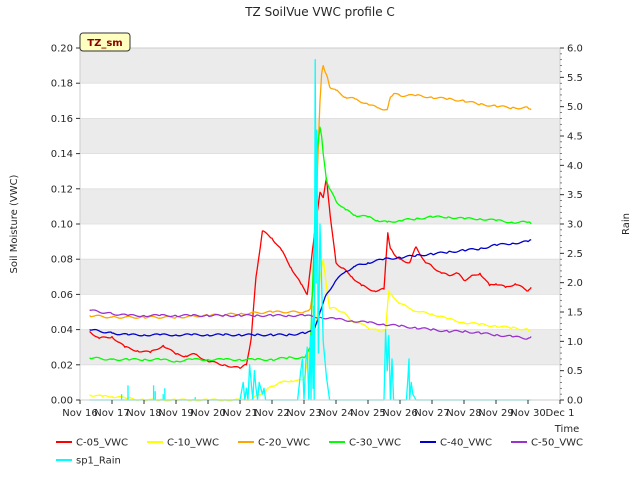 The image size is (640, 480). Describe the element at coordinates (575, 342) in the screenshot. I see `y2-tick-label: 1.0` at that location.